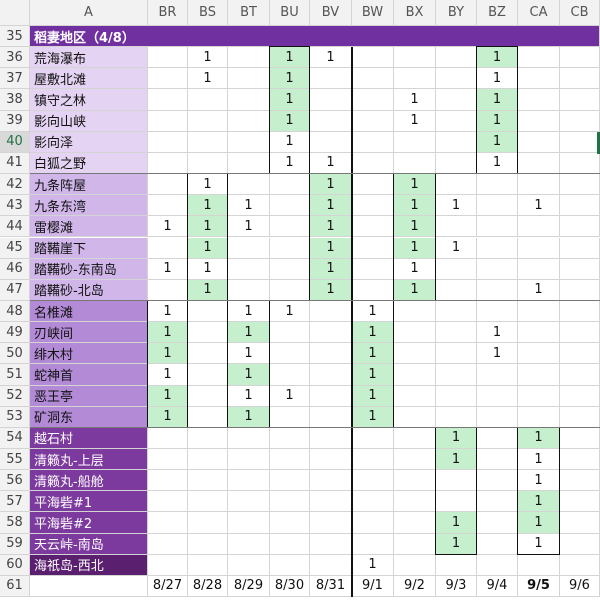 This screenshot has height=601, width=600. Describe the element at coordinates (15, 586) in the screenshot. I see `row-header: 61` at that location.